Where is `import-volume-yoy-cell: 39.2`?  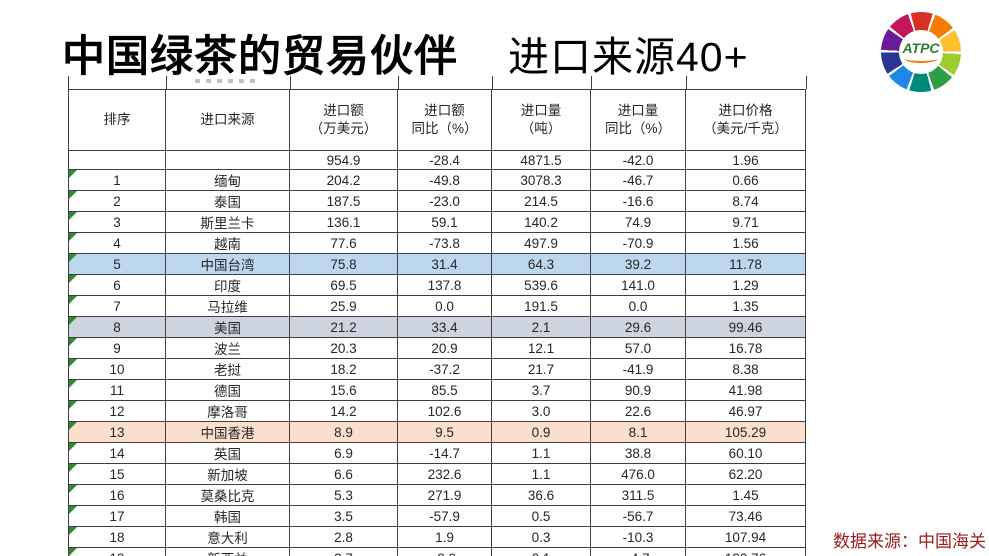
import-volume-yoy-cell: 39.2 is located at coordinates (638, 264).